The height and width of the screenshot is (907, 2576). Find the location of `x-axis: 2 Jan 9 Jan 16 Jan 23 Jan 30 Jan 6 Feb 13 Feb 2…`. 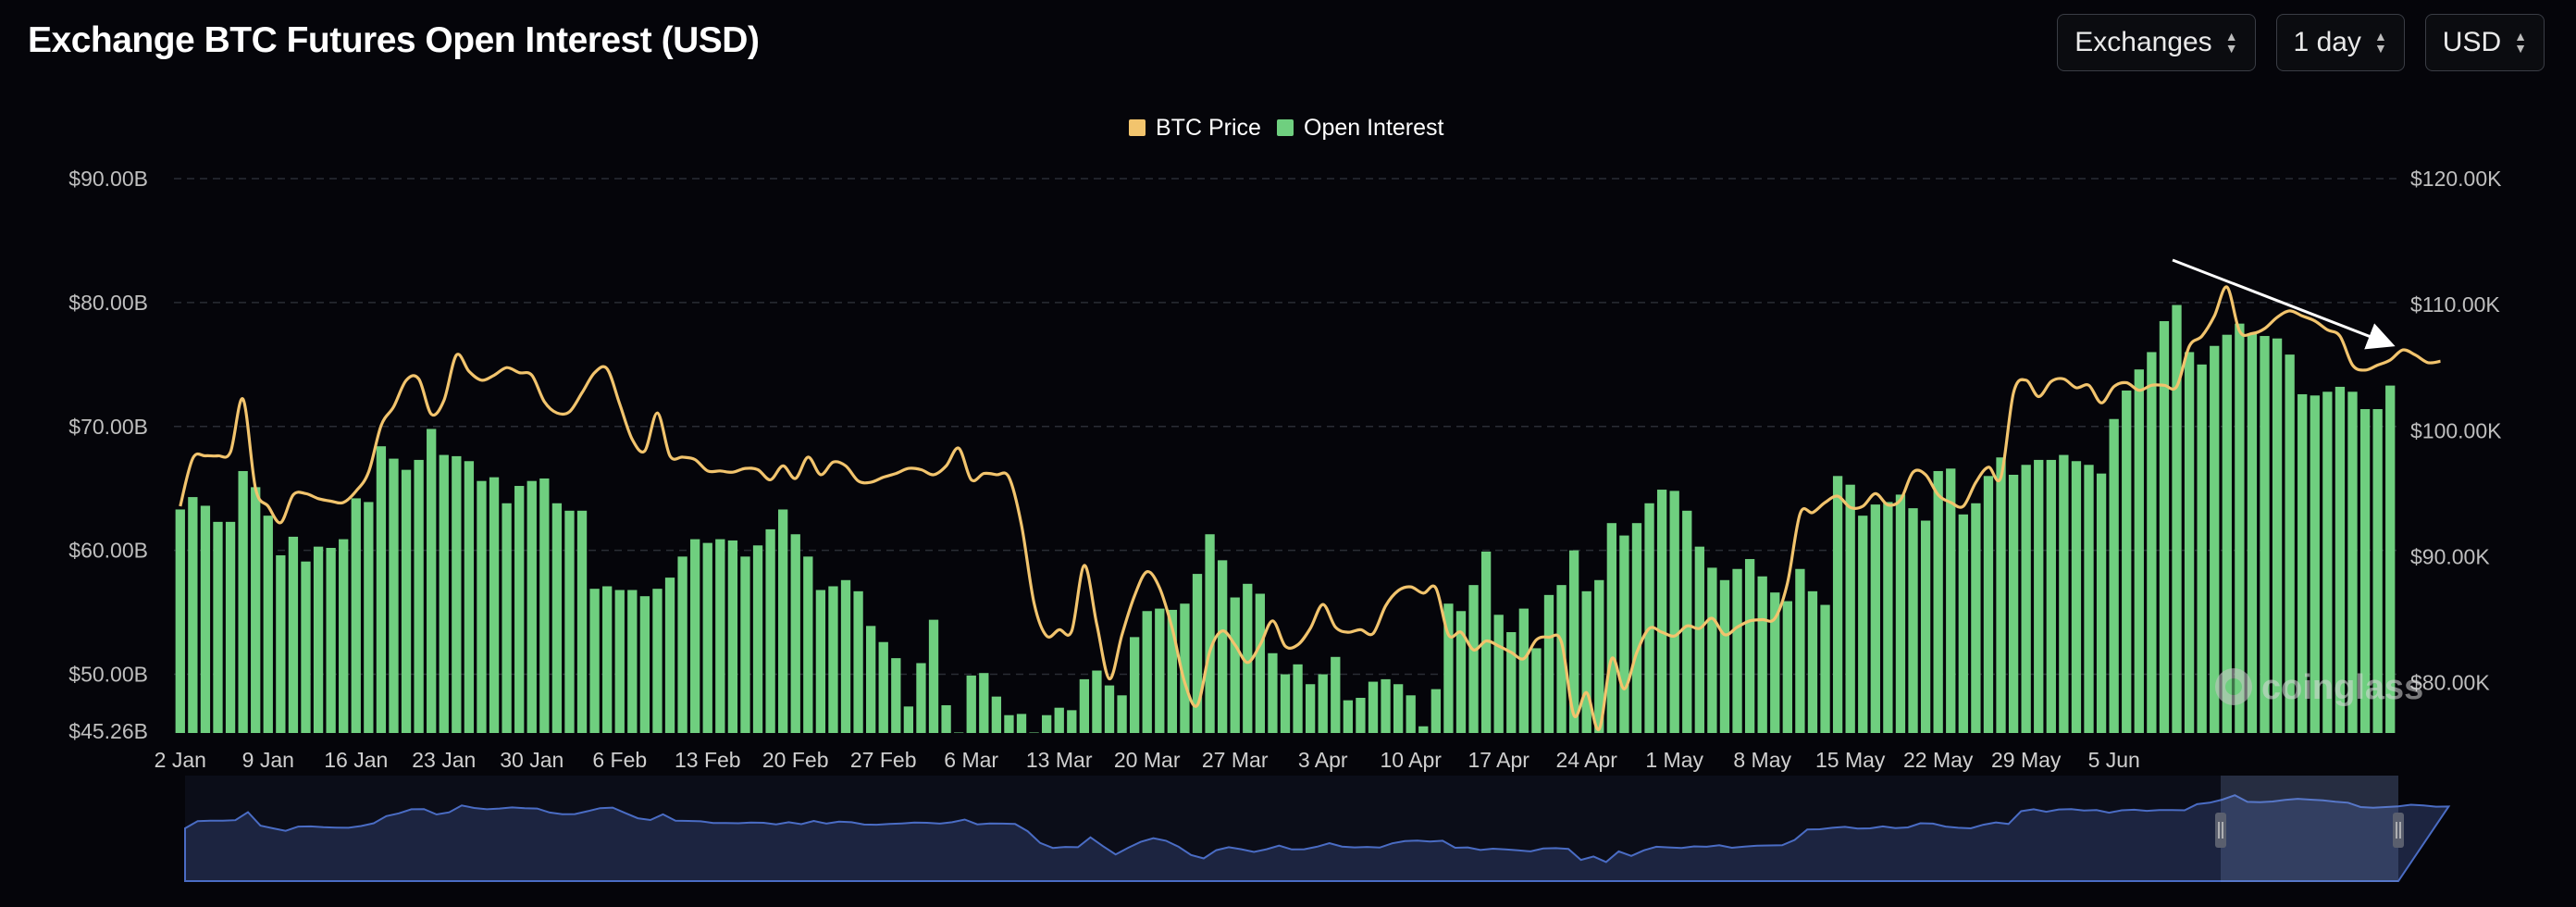

x-axis: 2 Jan 9 Jan 16 Jan 23 Jan 30 Jan 6 Feb 13 Feb 2… is located at coordinates (1148, 760).